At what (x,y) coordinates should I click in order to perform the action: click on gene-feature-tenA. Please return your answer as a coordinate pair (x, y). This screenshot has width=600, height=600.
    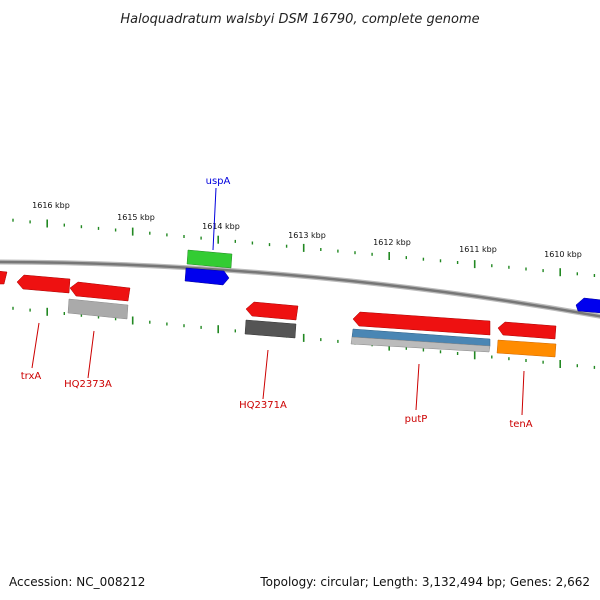
    Looking at the image, I should click on (527, 330).